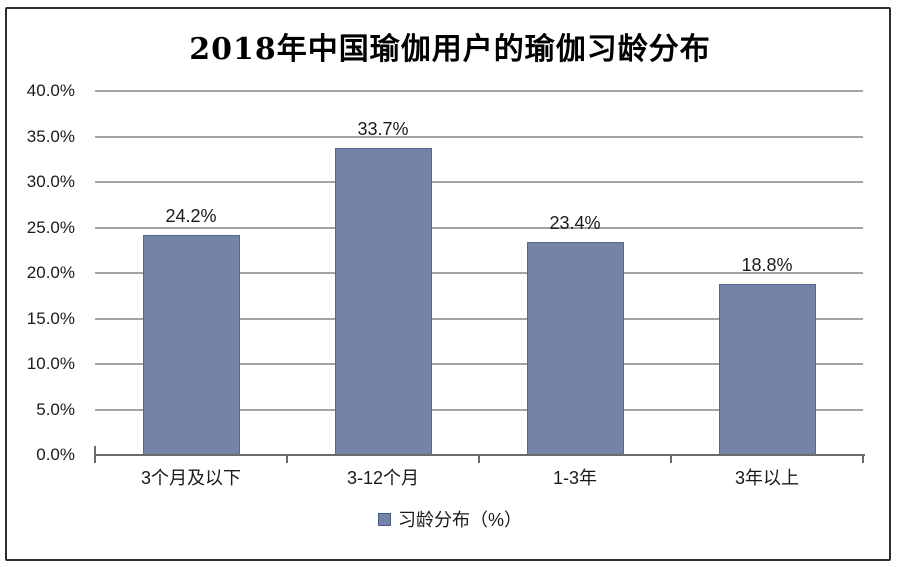 This screenshot has height=567, width=900. I want to click on y-tick-label: 25.0%, so click(50, 227).